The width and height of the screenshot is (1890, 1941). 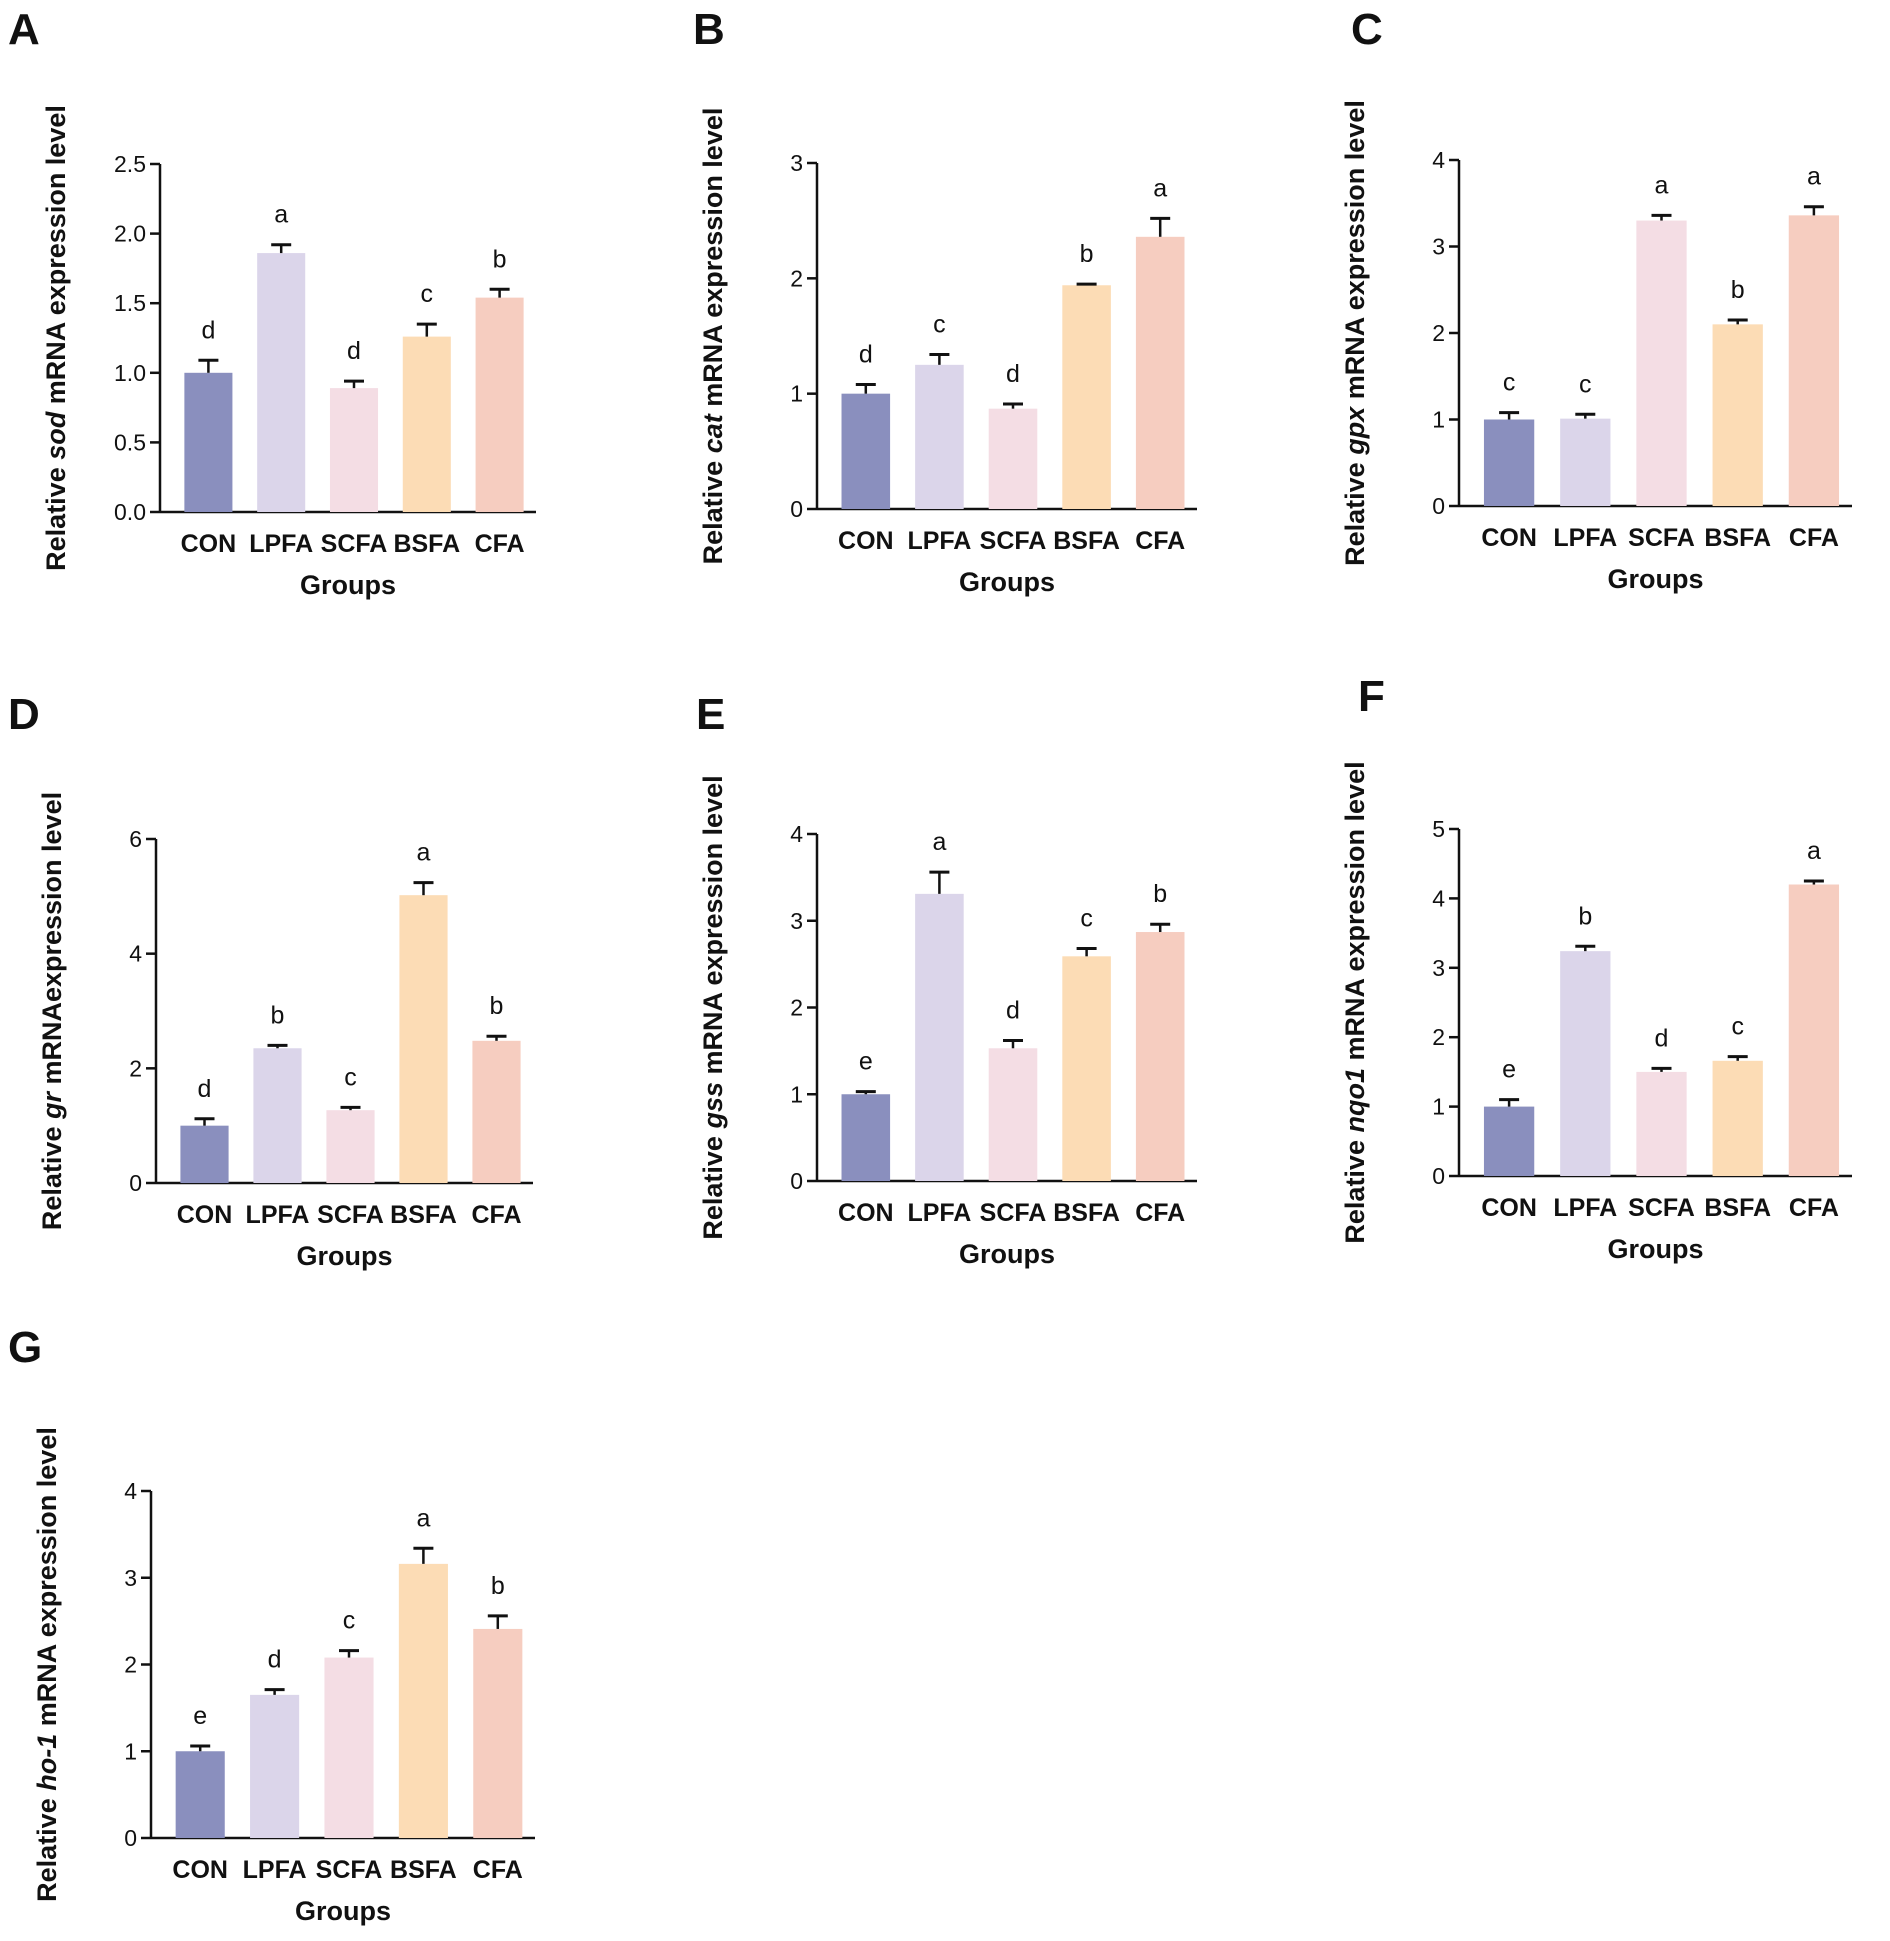 I want to click on y-axis-title-gene: cat, so click(x=713, y=433).